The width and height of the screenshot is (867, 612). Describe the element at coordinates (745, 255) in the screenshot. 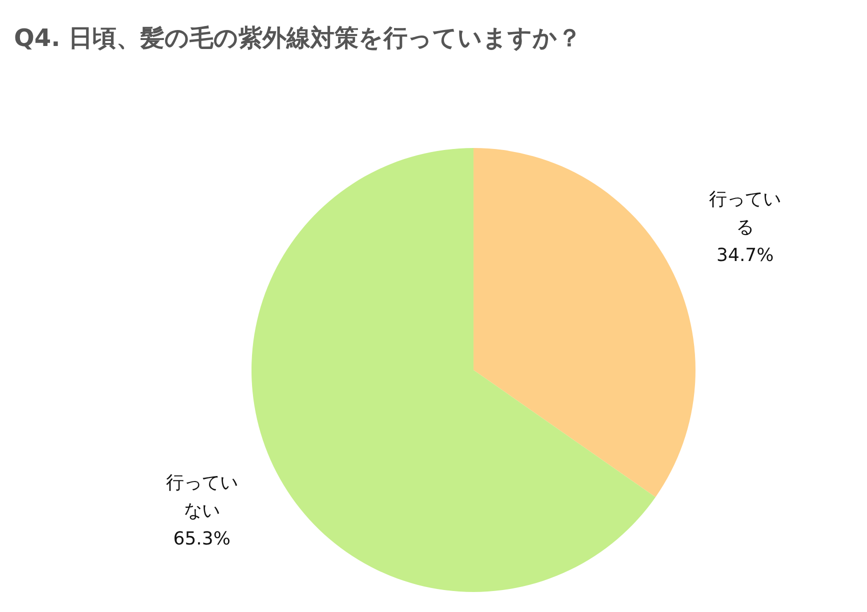

I see `data-label: 34.7%` at that location.